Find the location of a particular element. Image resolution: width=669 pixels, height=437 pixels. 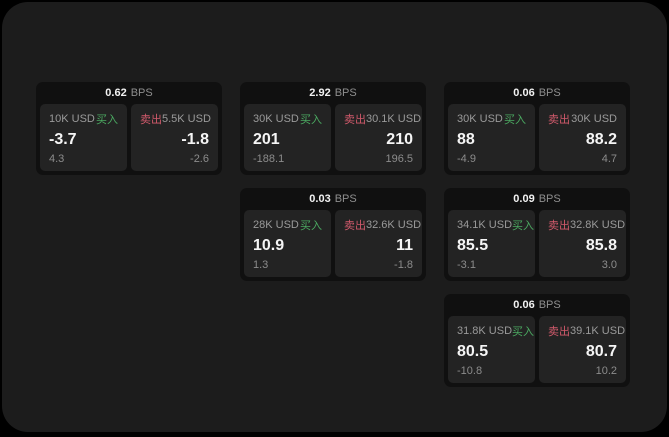

buy-sub-value: -188.1 is located at coordinates (269, 159).